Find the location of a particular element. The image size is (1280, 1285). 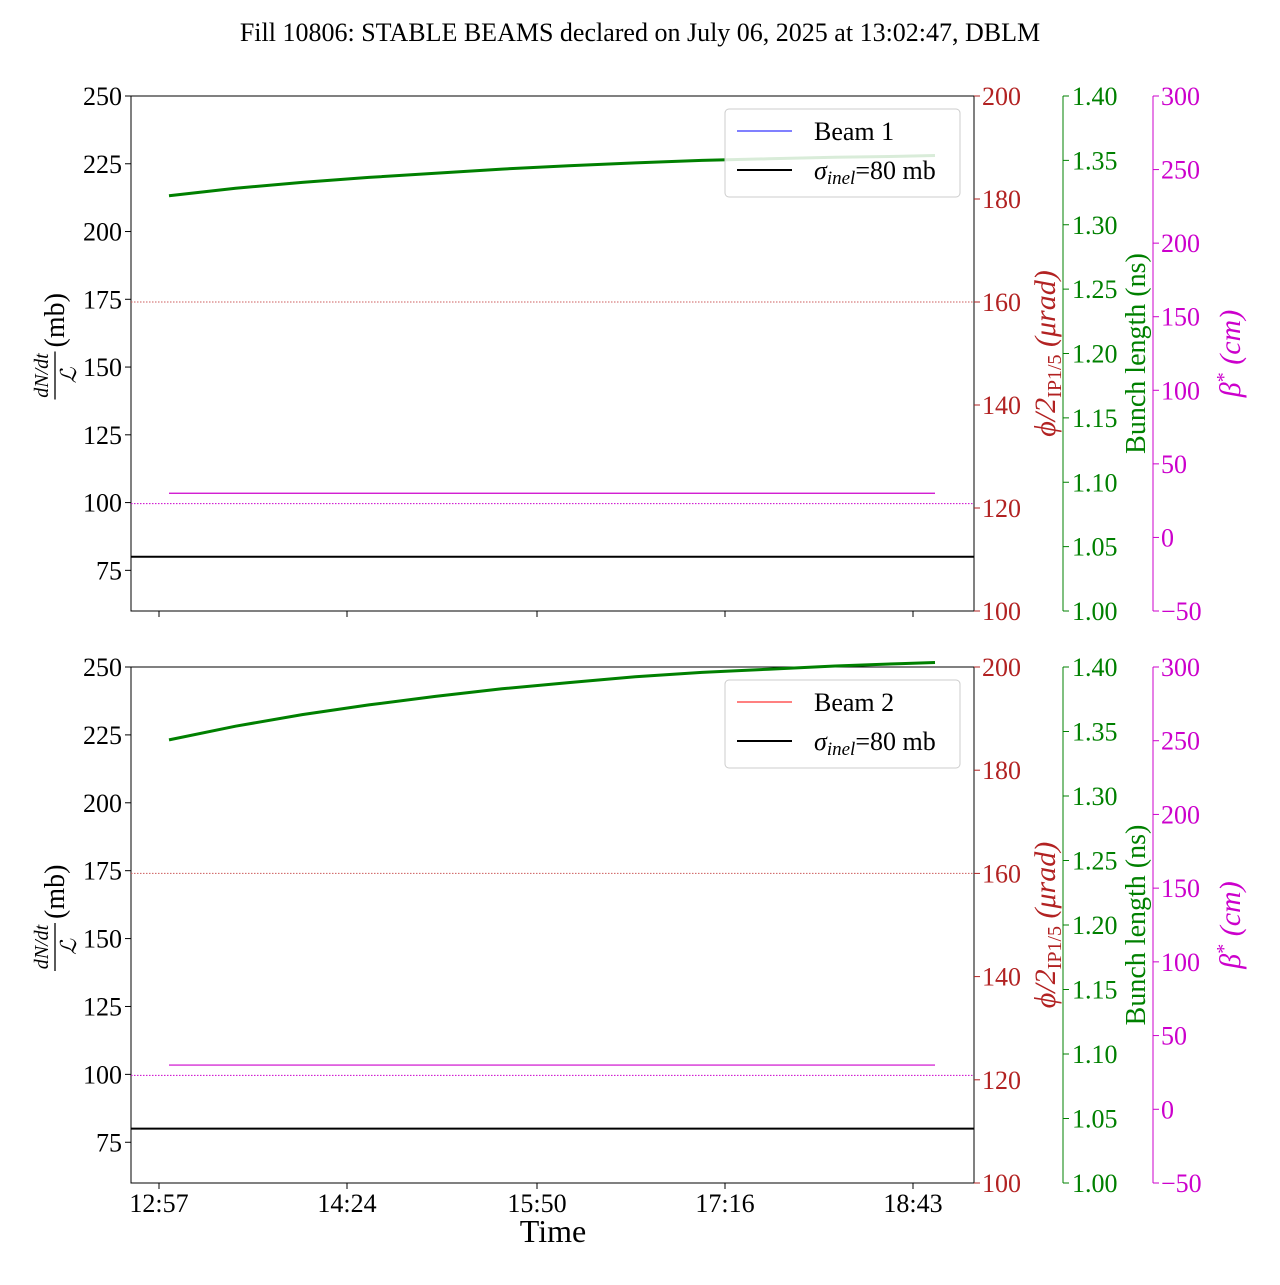

bottom-beta-tick-label: 300 is located at coordinates (1180, 667).